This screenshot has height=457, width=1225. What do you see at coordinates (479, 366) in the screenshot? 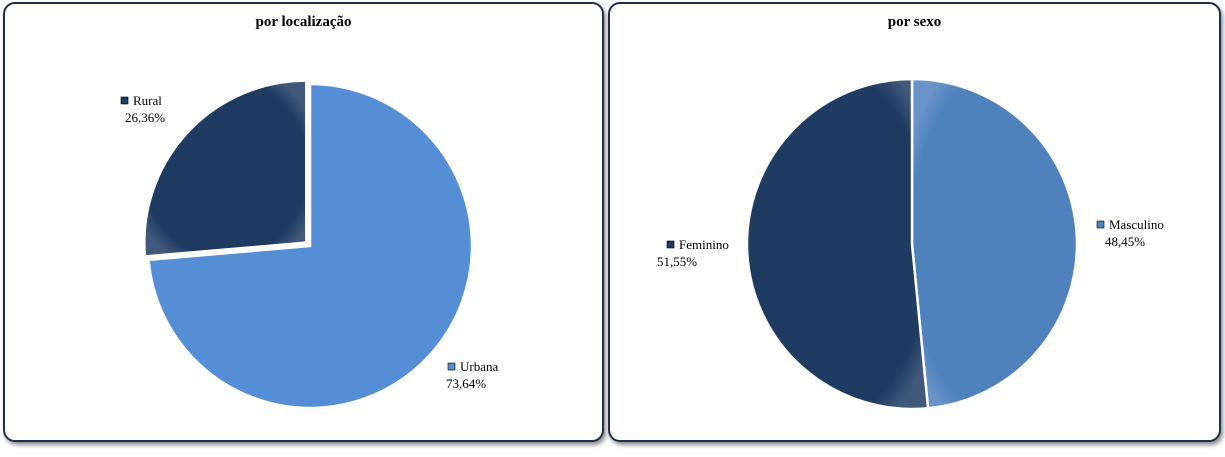
I see `slice-label-urbana: Urbana` at bounding box center [479, 366].